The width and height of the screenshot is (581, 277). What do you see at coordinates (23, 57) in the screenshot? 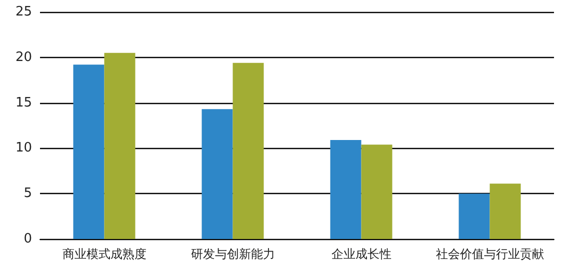
I see `y-tick-label: 20` at bounding box center [23, 57].